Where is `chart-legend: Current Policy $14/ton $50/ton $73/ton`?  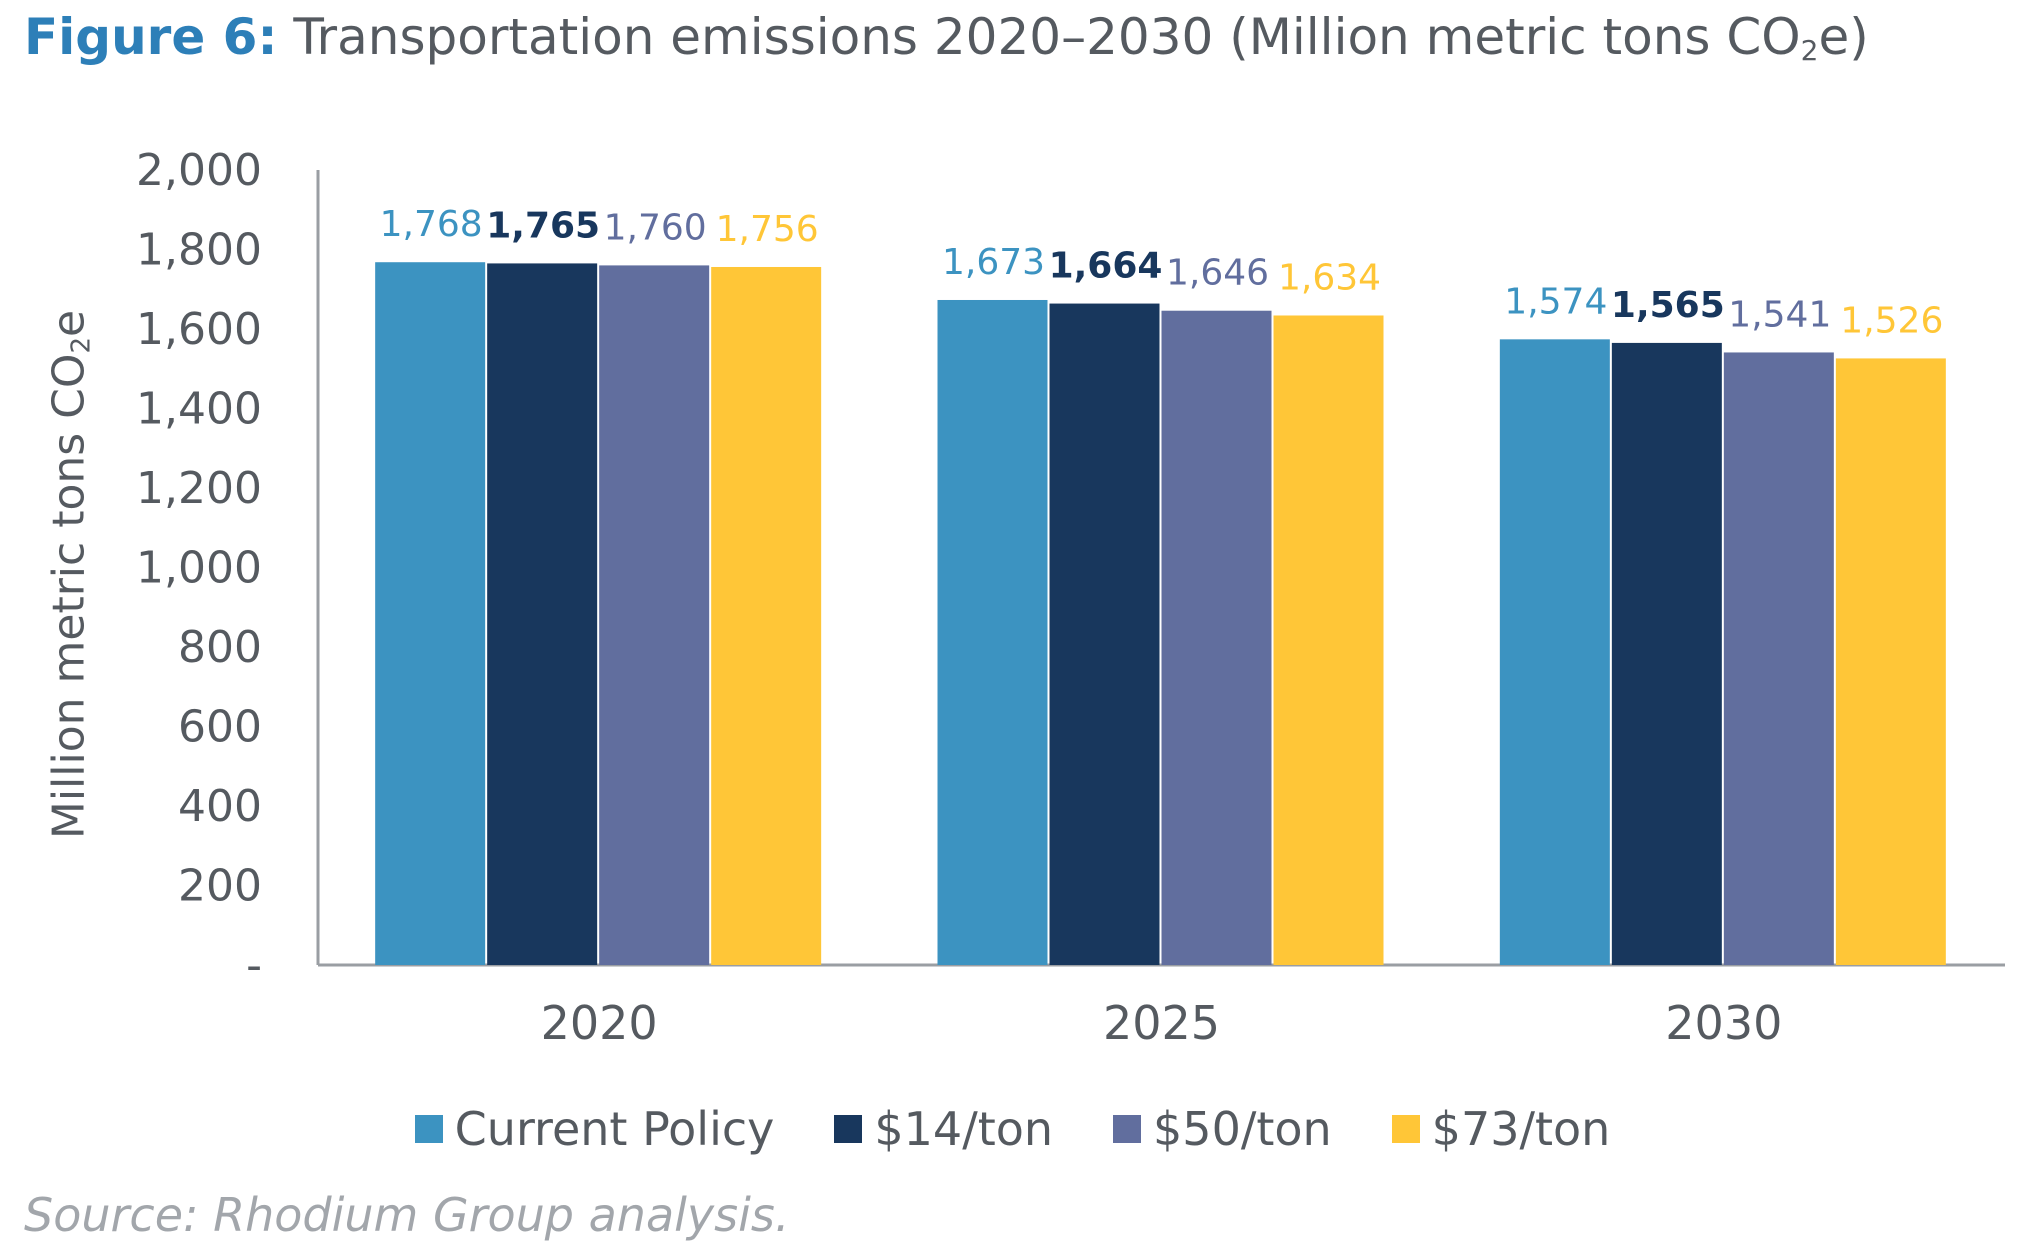
chart-legend: Current Policy $14/ton $50/ton $73/ton is located at coordinates (1012, 1129).